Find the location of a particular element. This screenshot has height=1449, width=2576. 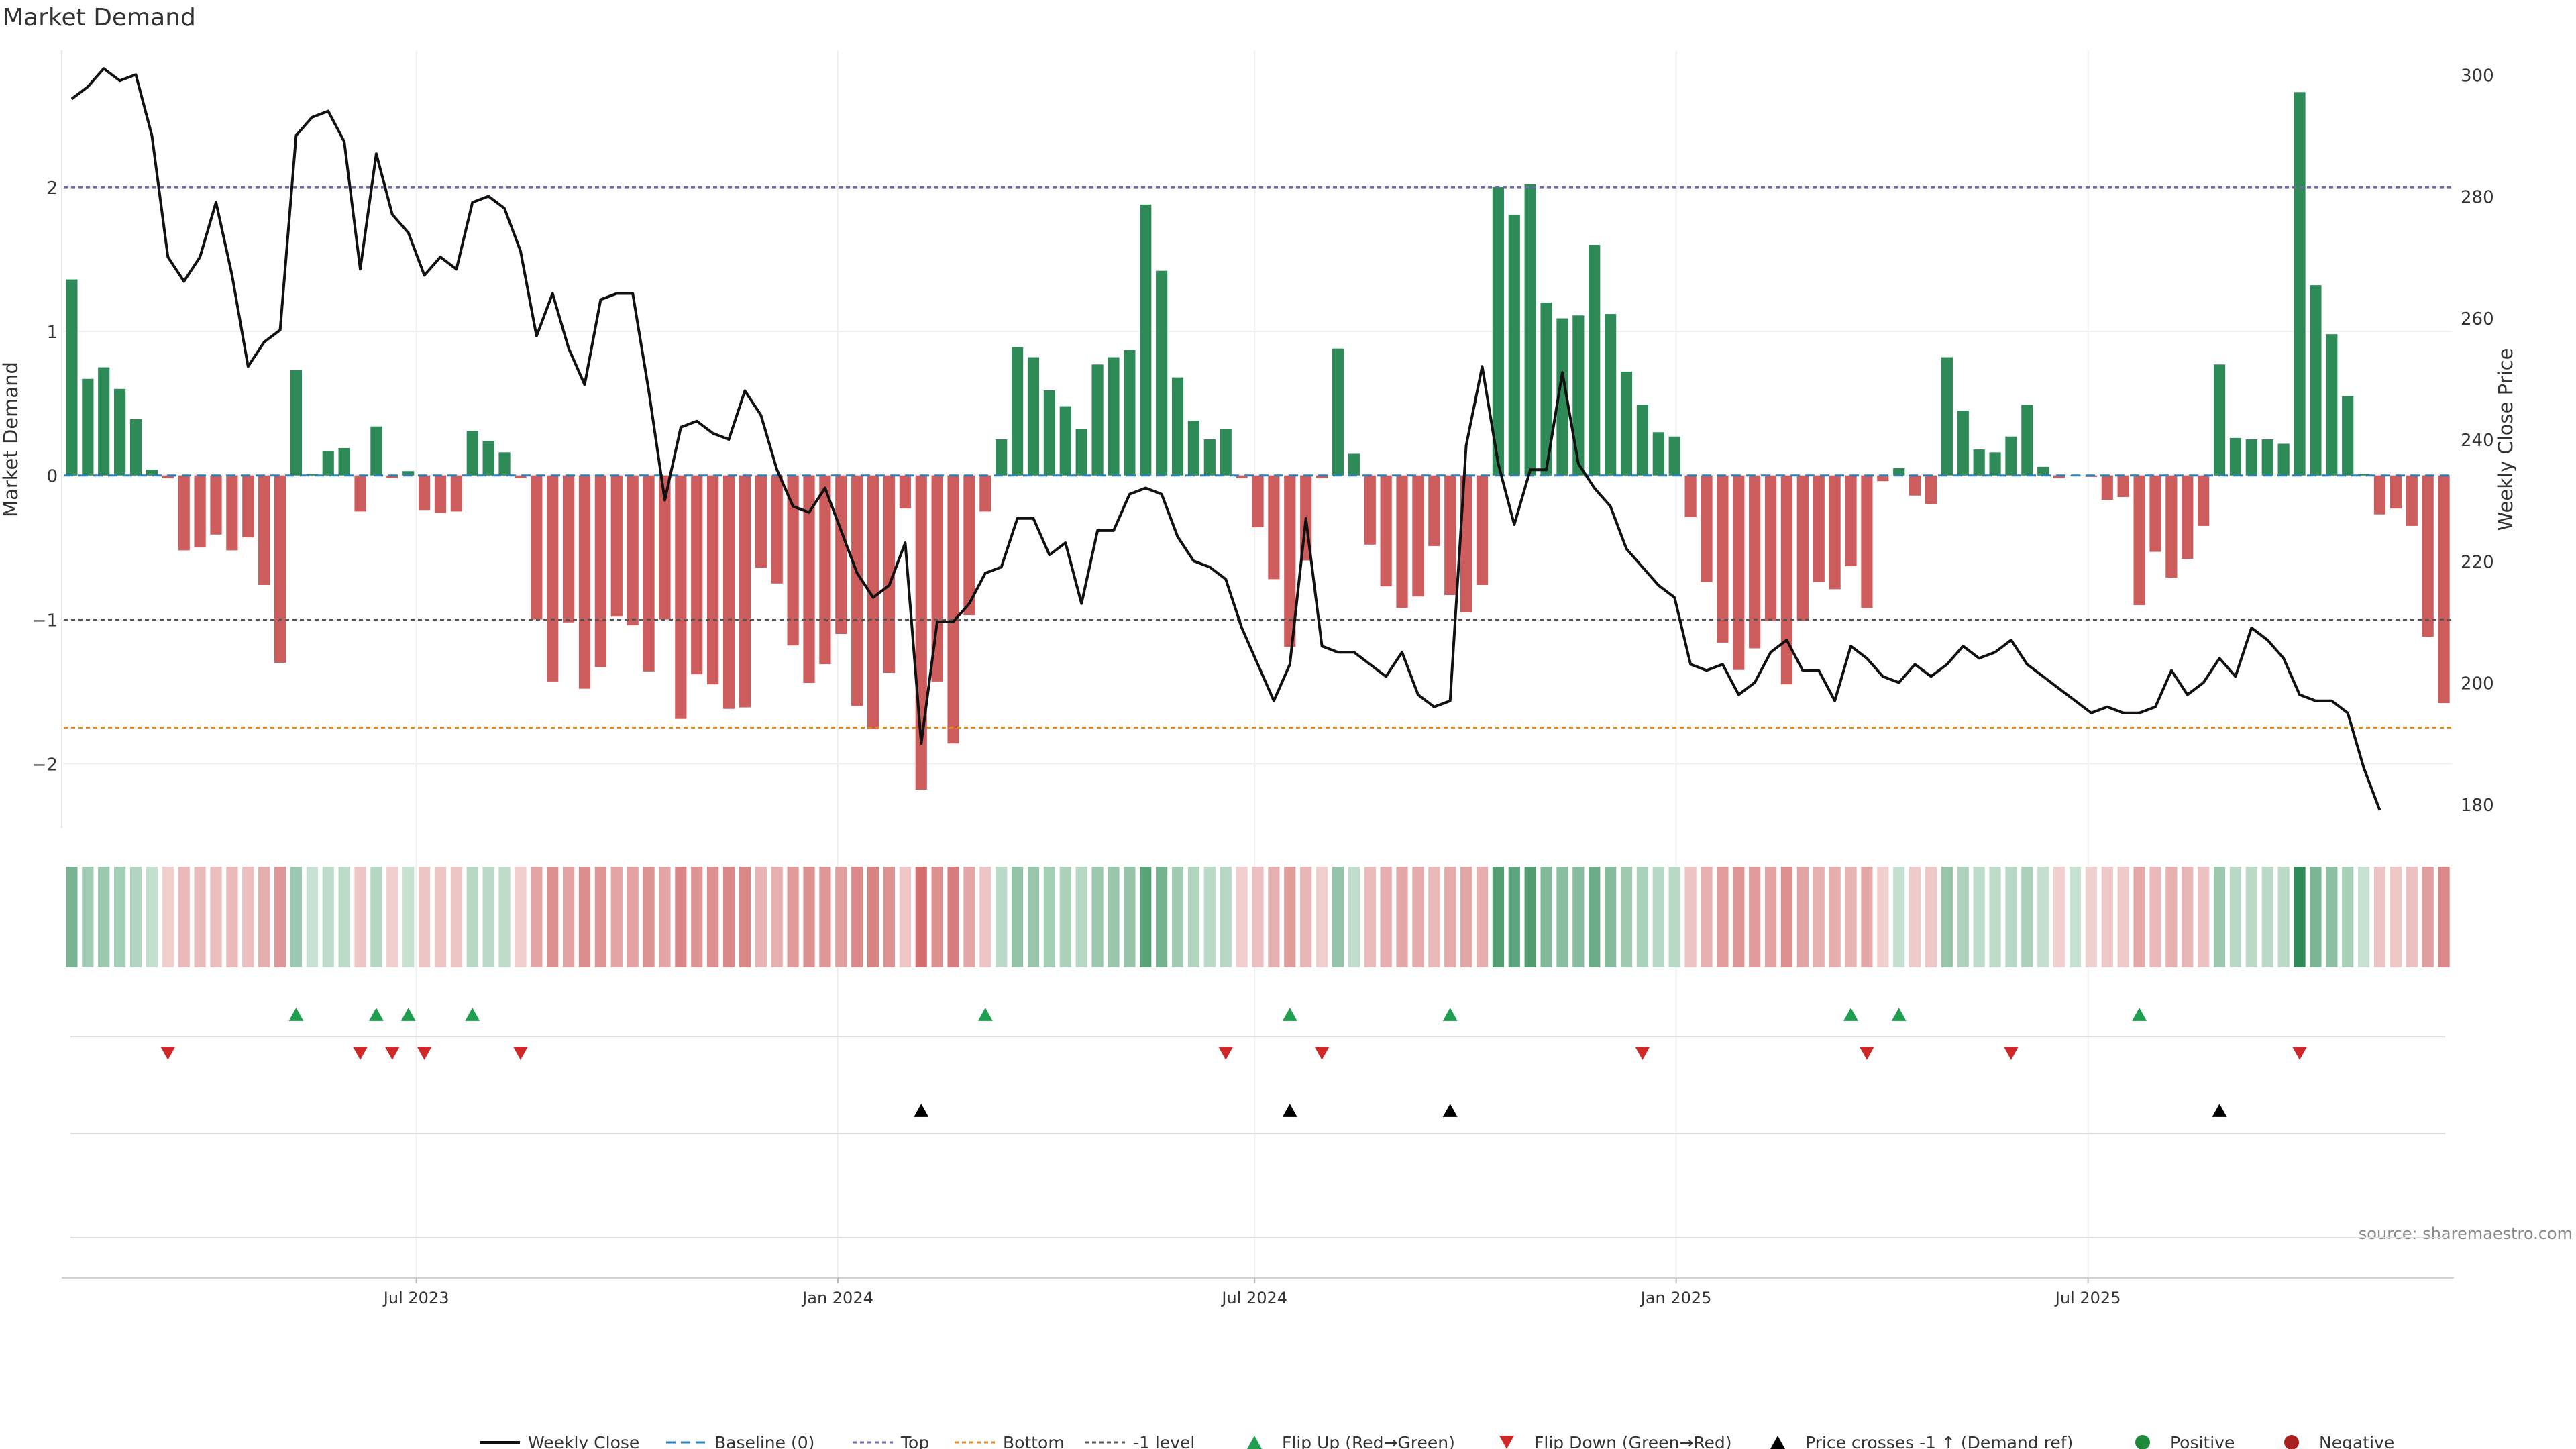

x-tick-label: Jul 2023 is located at coordinates (415, 1298).